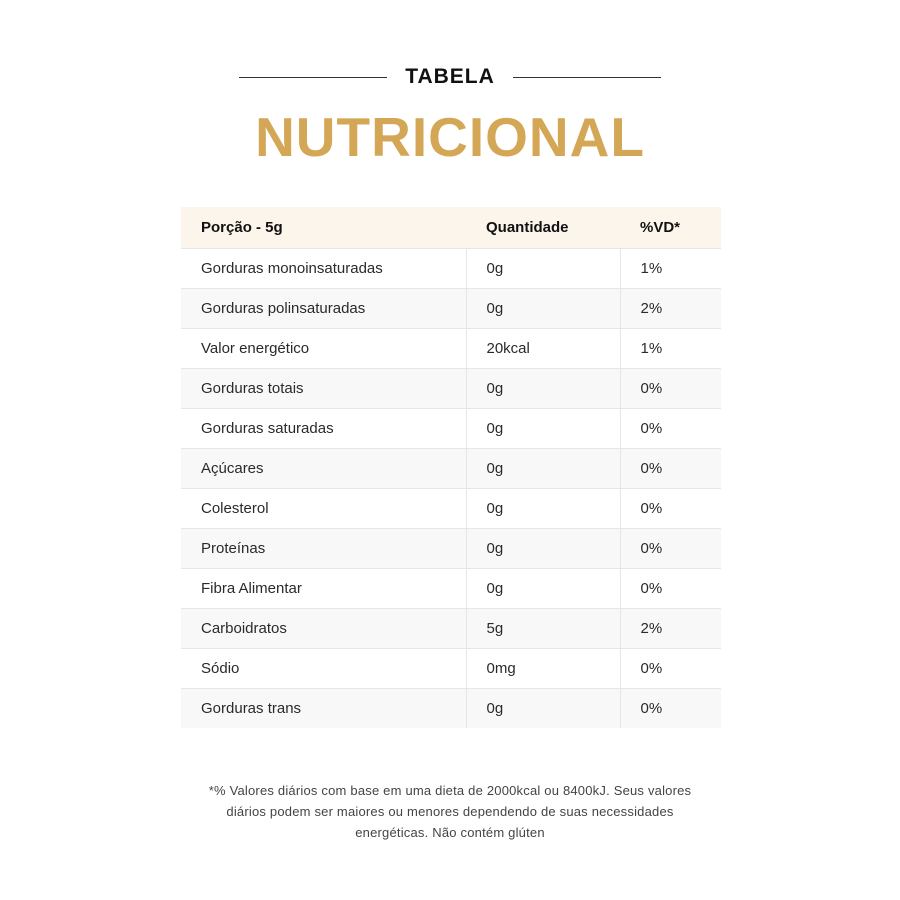 The width and height of the screenshot is (900, 900). I want to click on table-row: Gorduras monoinsaturadas 0g 1%, so click(451, 267).